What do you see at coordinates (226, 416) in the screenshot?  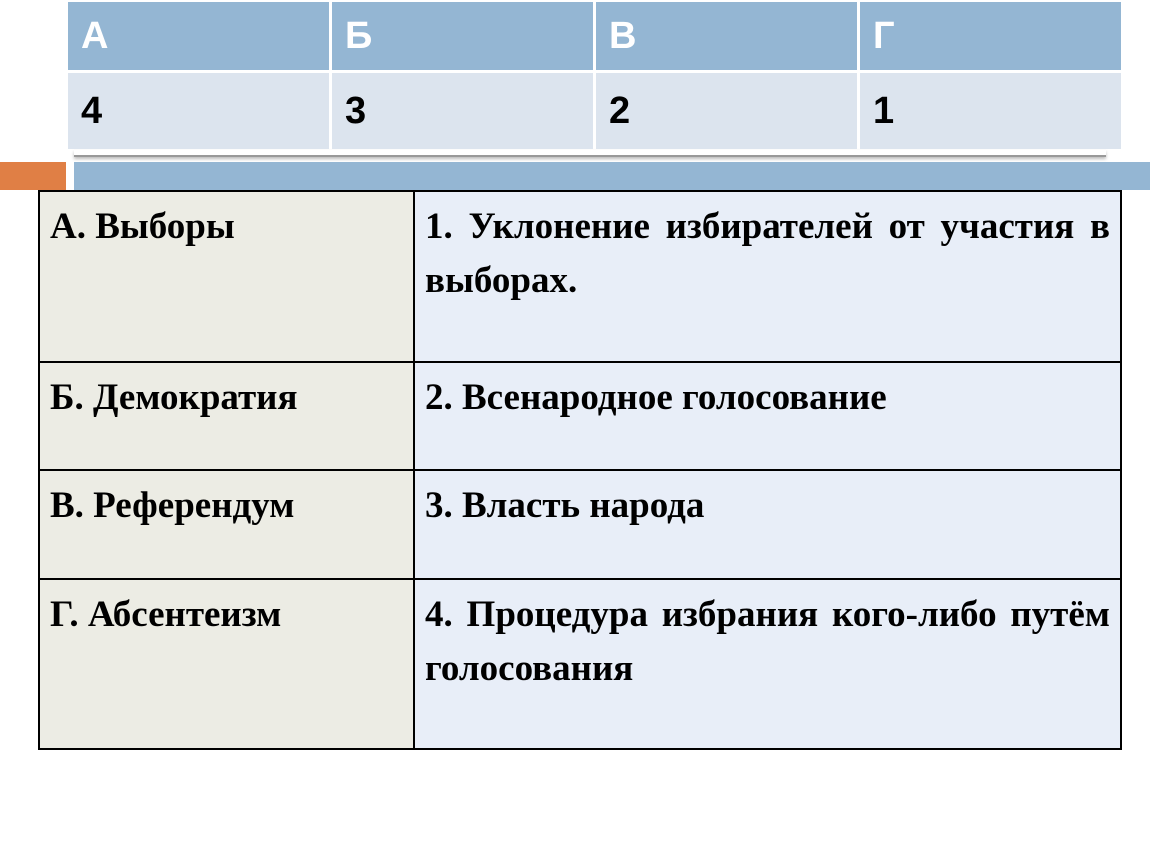 I see `term-cell: Б. Демократия` at bounding box center [226, 416].